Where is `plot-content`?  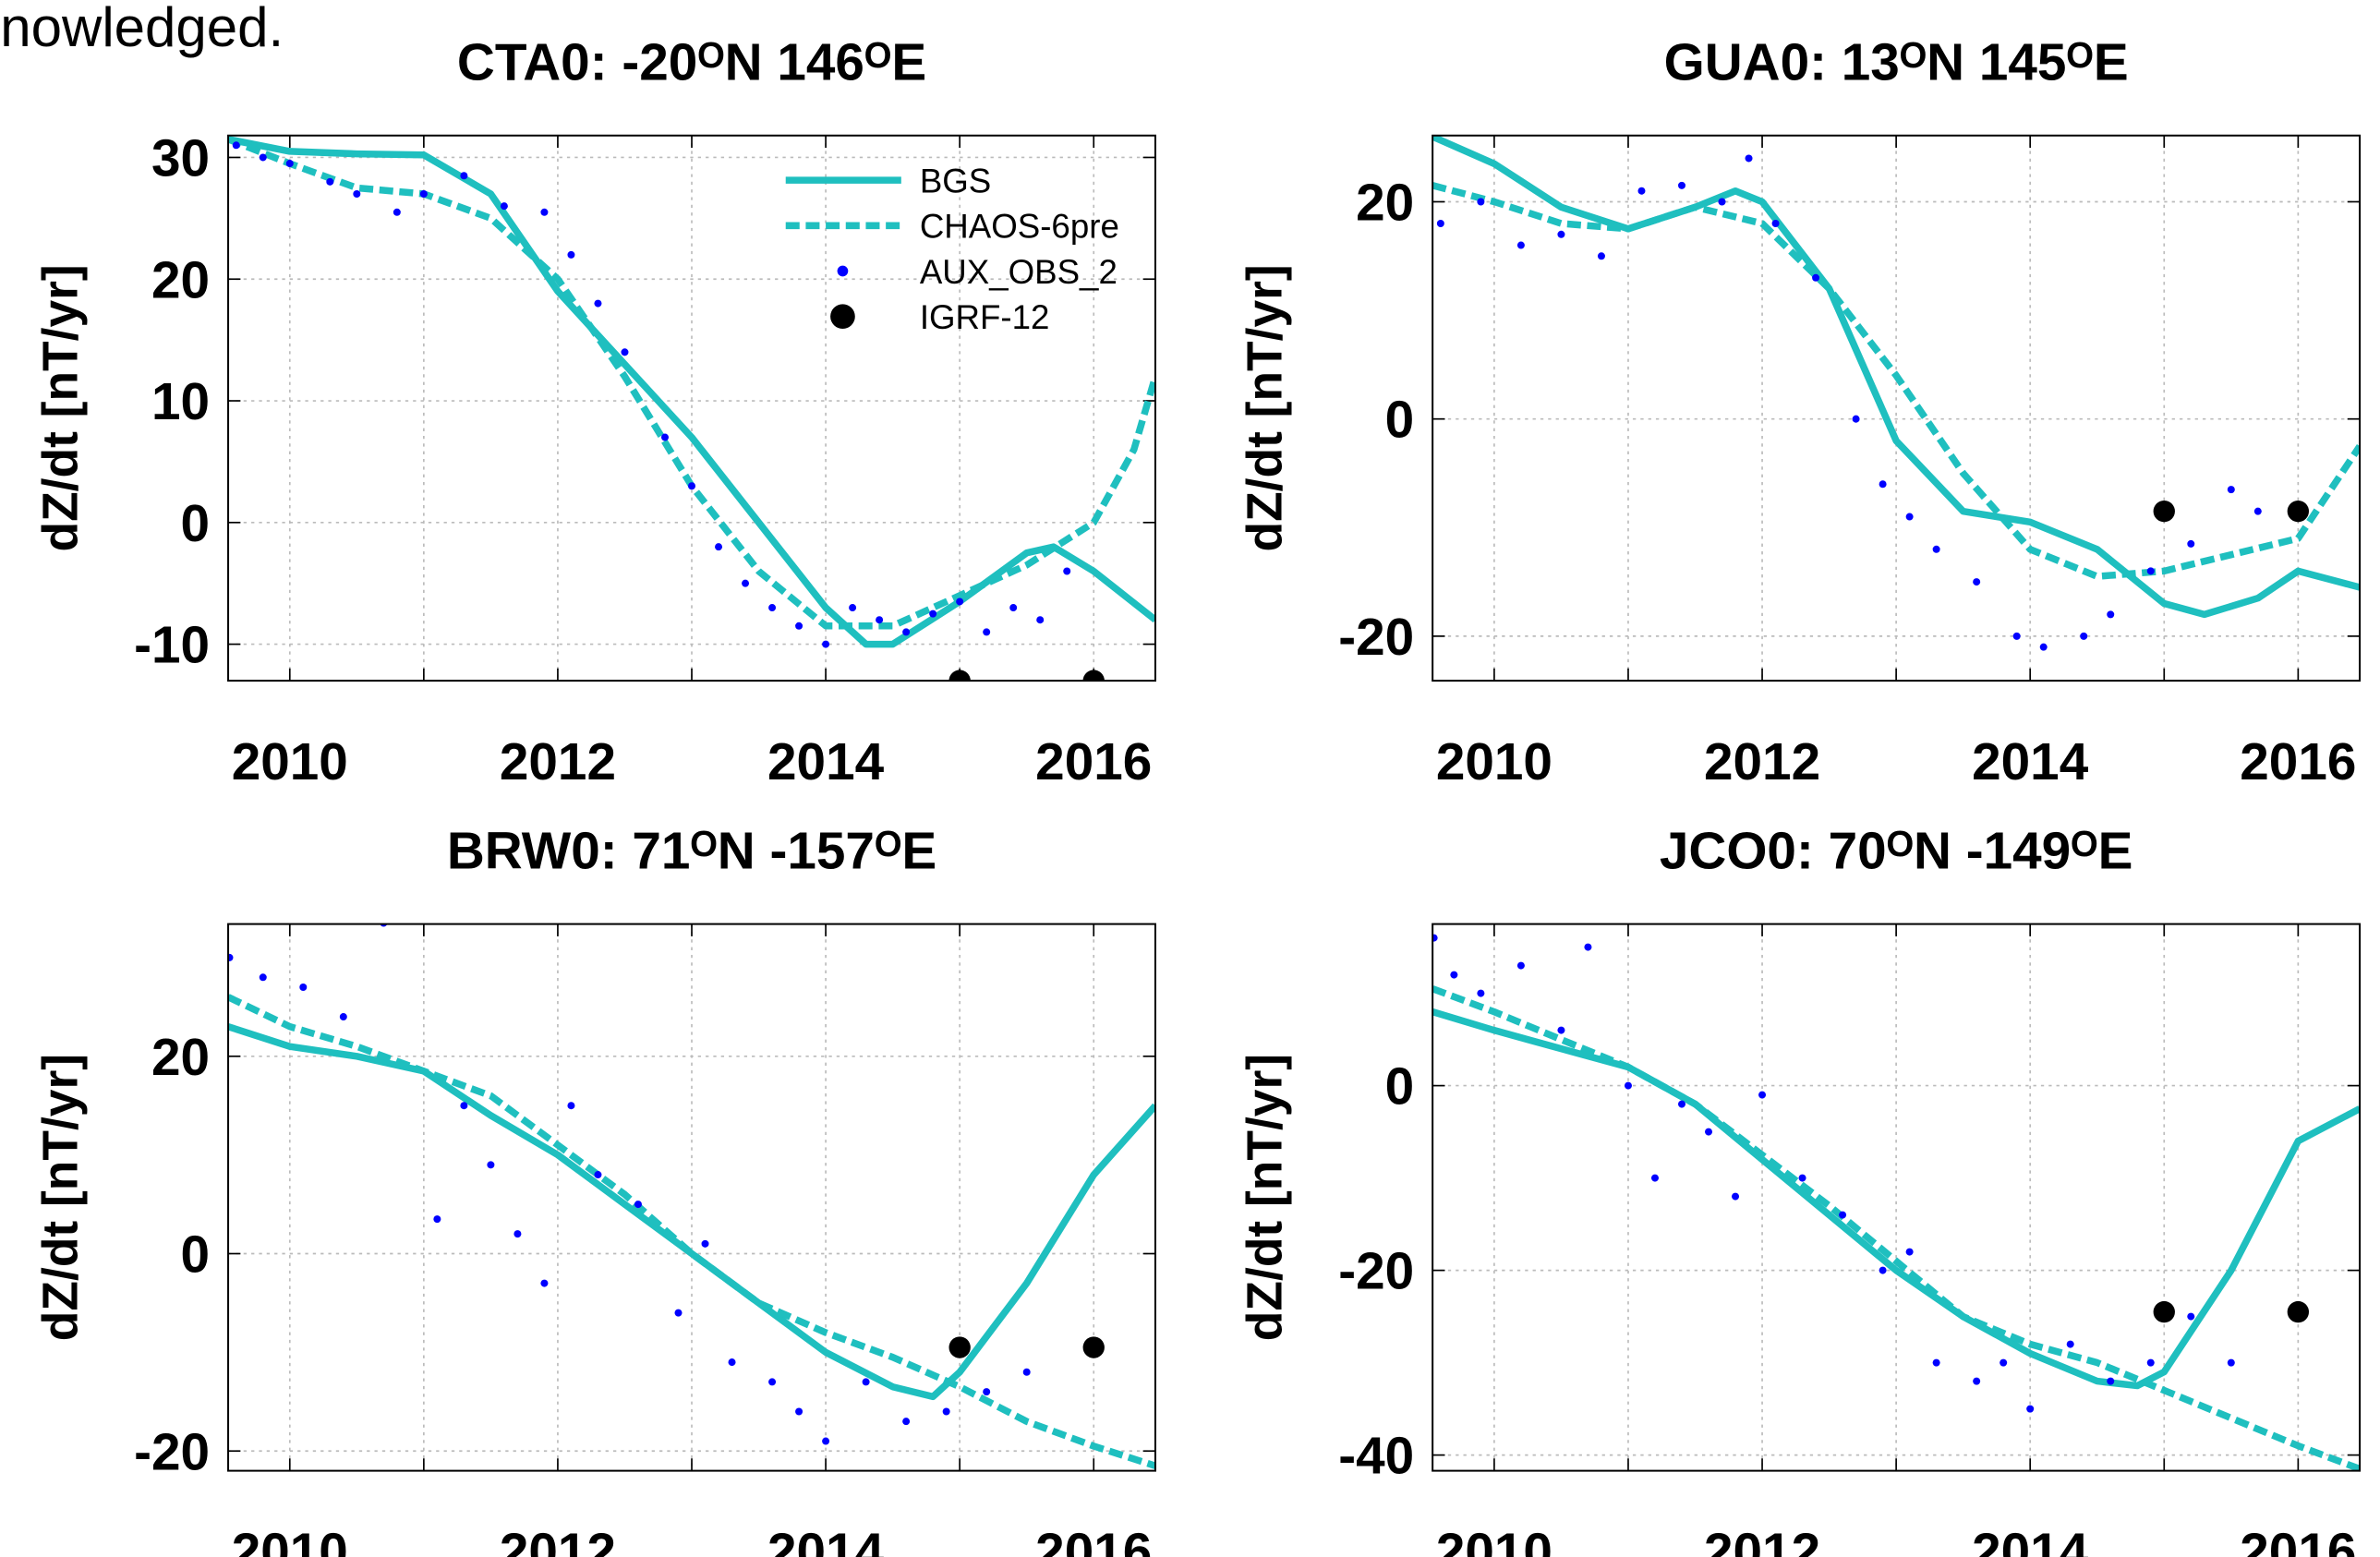
plot-content is located at coordinates (1896, 1203).